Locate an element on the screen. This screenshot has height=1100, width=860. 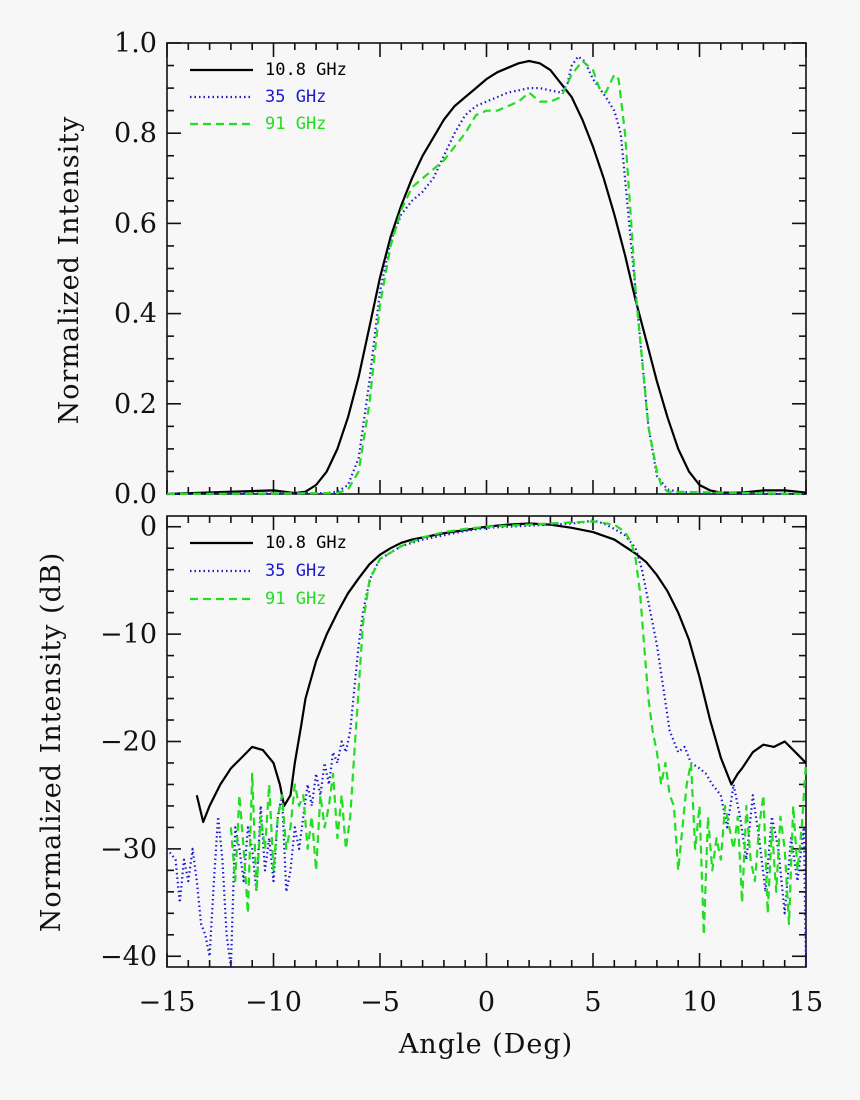
y-tick-label: 0.6 is located at coordinates (135, 223).